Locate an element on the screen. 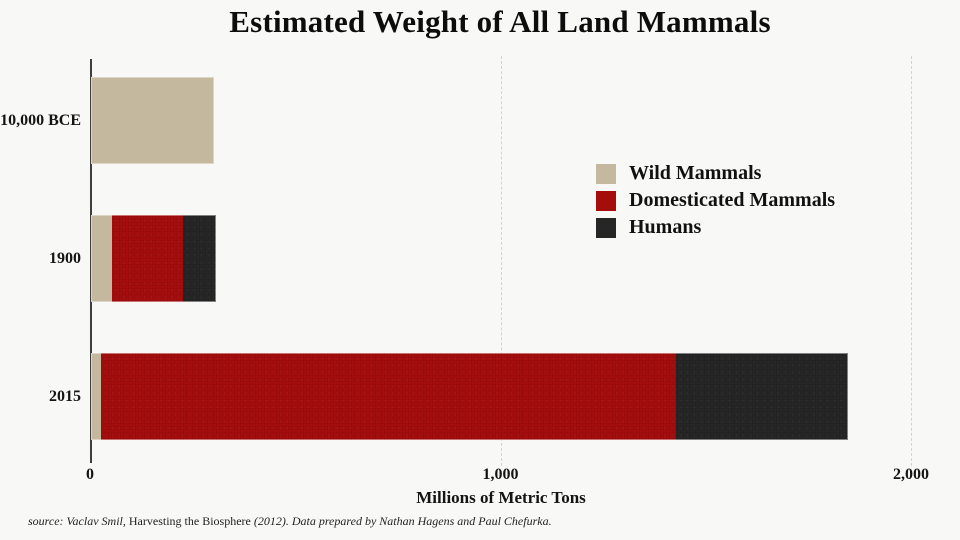  bar-row-10-000-bce is located at coordinates (153, 120).